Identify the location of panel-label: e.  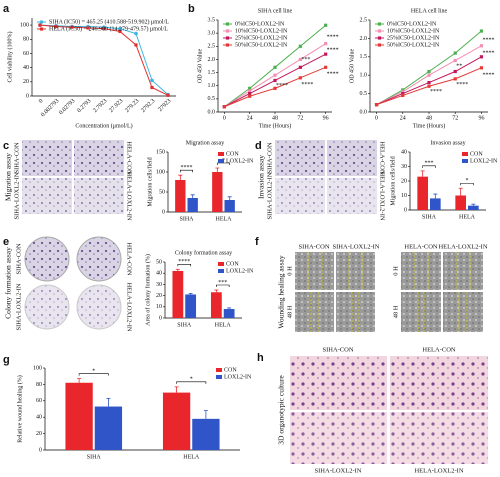
(6, 242).